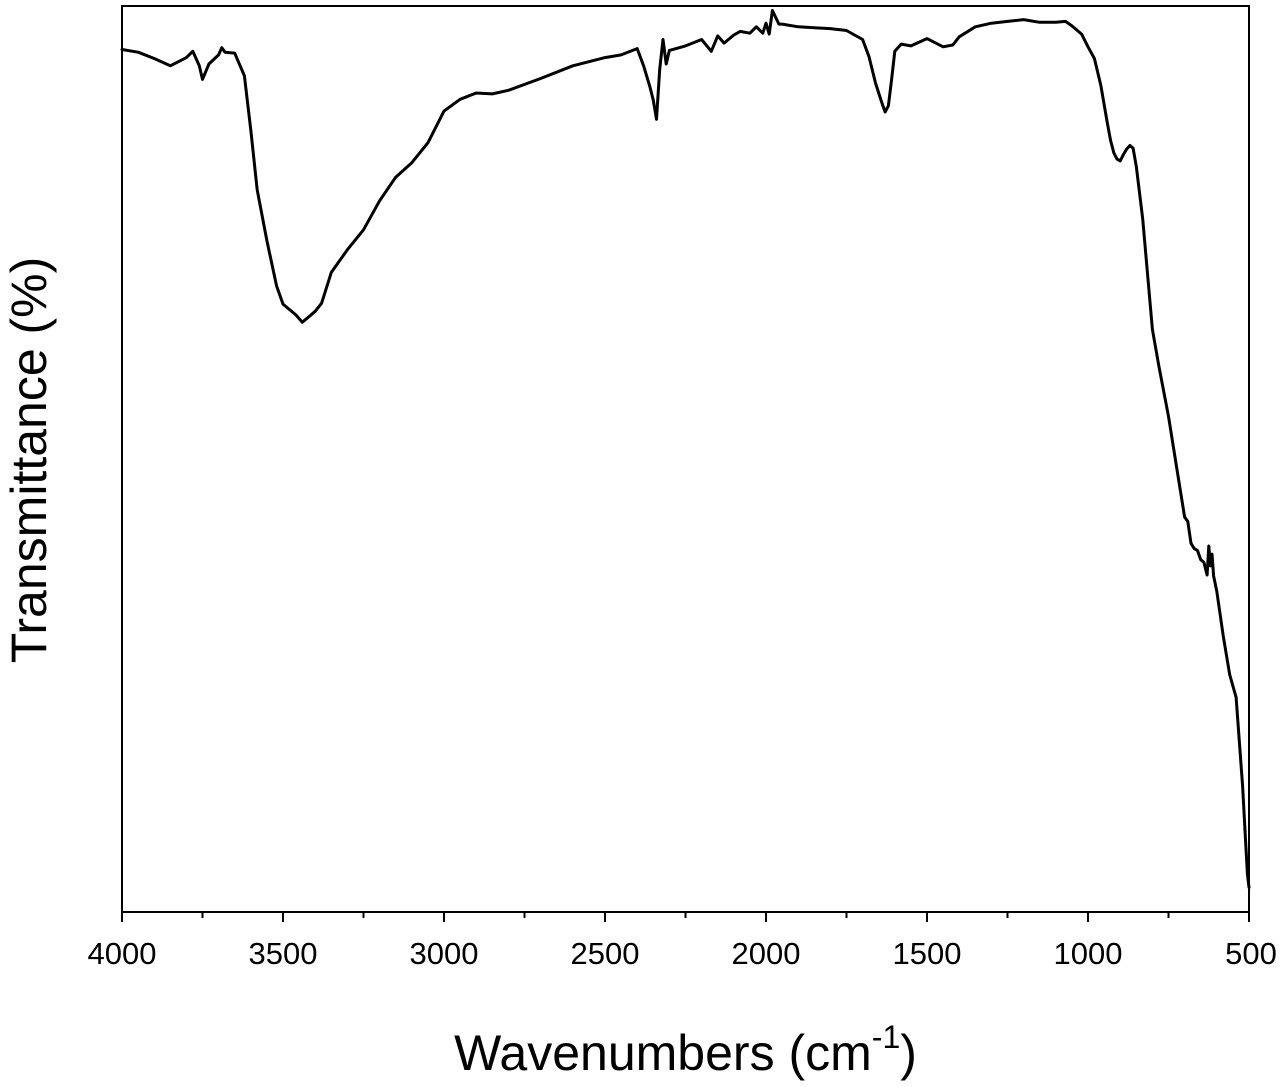 Image resolution: width=1287 pixels, height=1087 pixels. What do you see at coordinates (1088, 953) in the screenshot?
I see `x-tick-label: 1000` at bounding box center [1088, 953].